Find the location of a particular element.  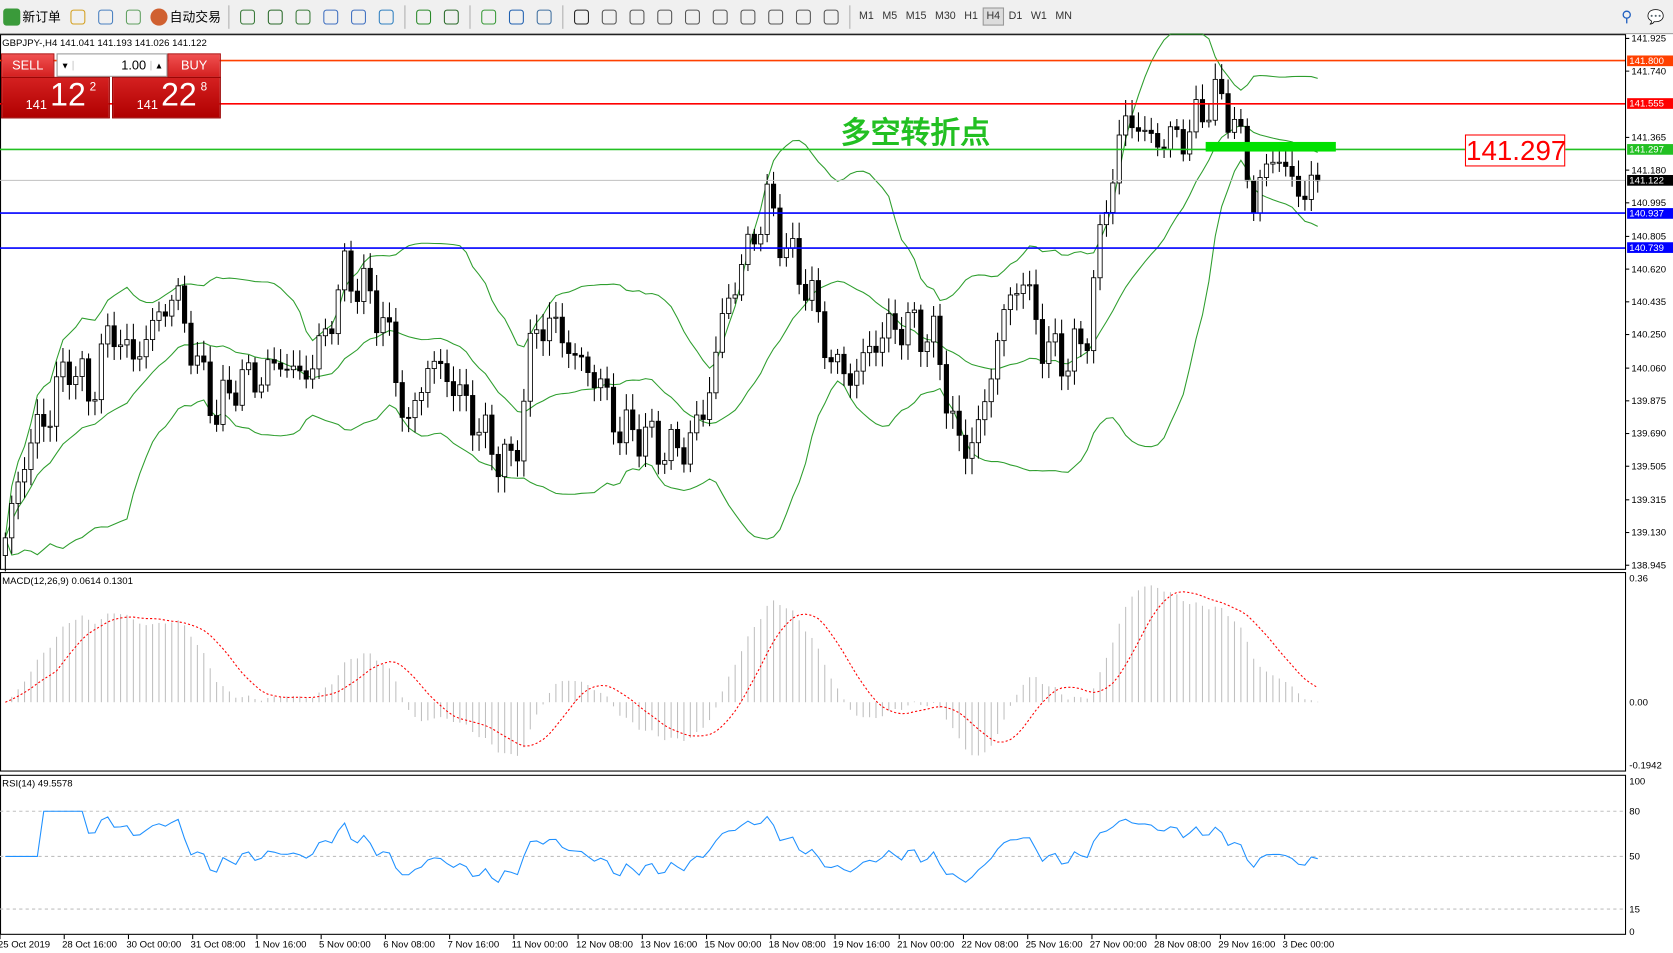

fibo-button is located at coordinates (720, 17).